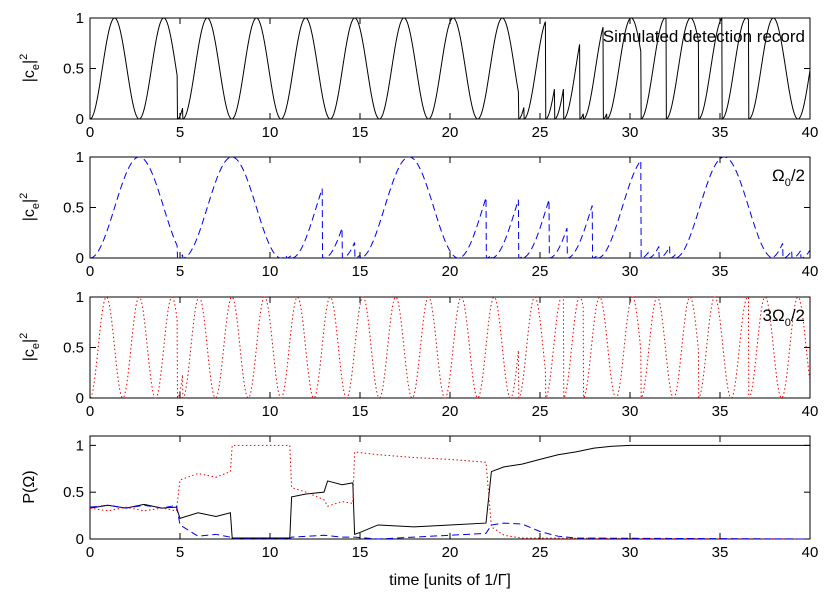 The height and width of the screenshot is (605, 830). I want to click on panel-4-xlabel: time [units of 1/Γ], so click(450, 580).